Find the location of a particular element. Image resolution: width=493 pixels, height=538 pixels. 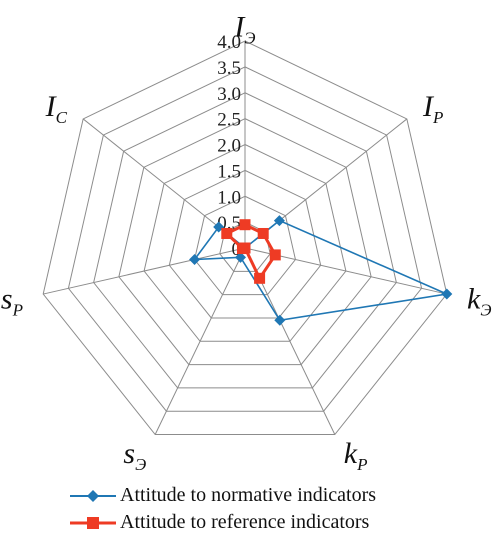

legend-item-normative: Attitude to normative indicators is located at coordinates (222, 495).